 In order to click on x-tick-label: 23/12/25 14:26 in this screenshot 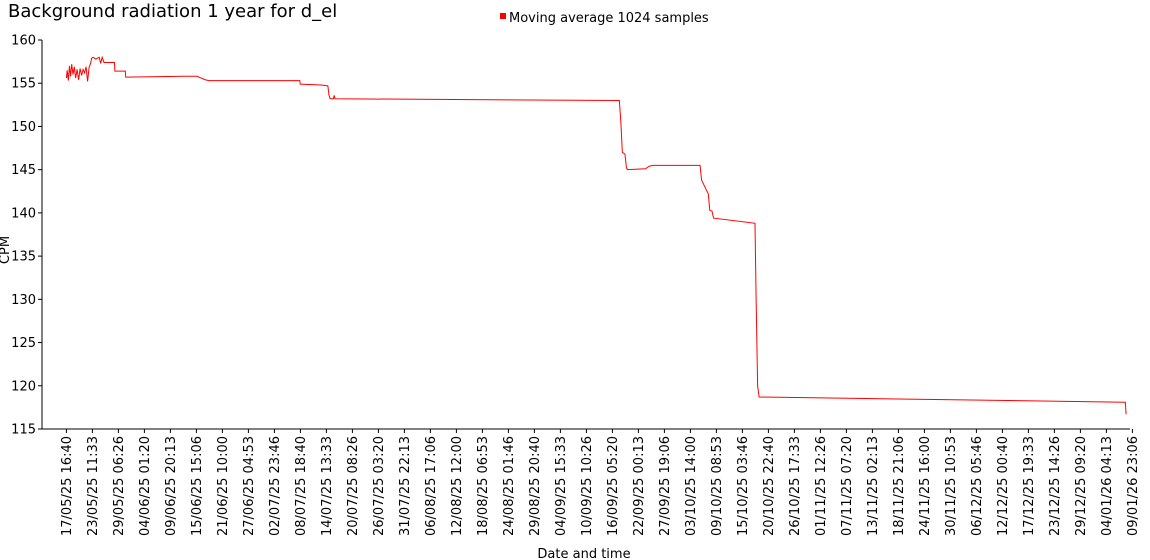, I will do `click(1055, 486)`.